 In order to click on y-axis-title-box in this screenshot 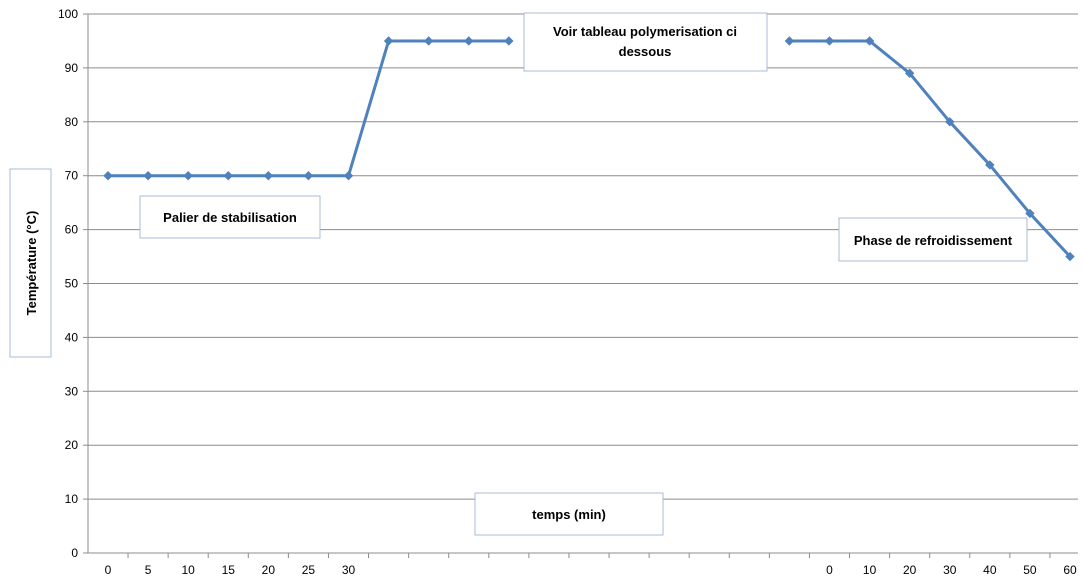, I will do `click(30, 263)`.